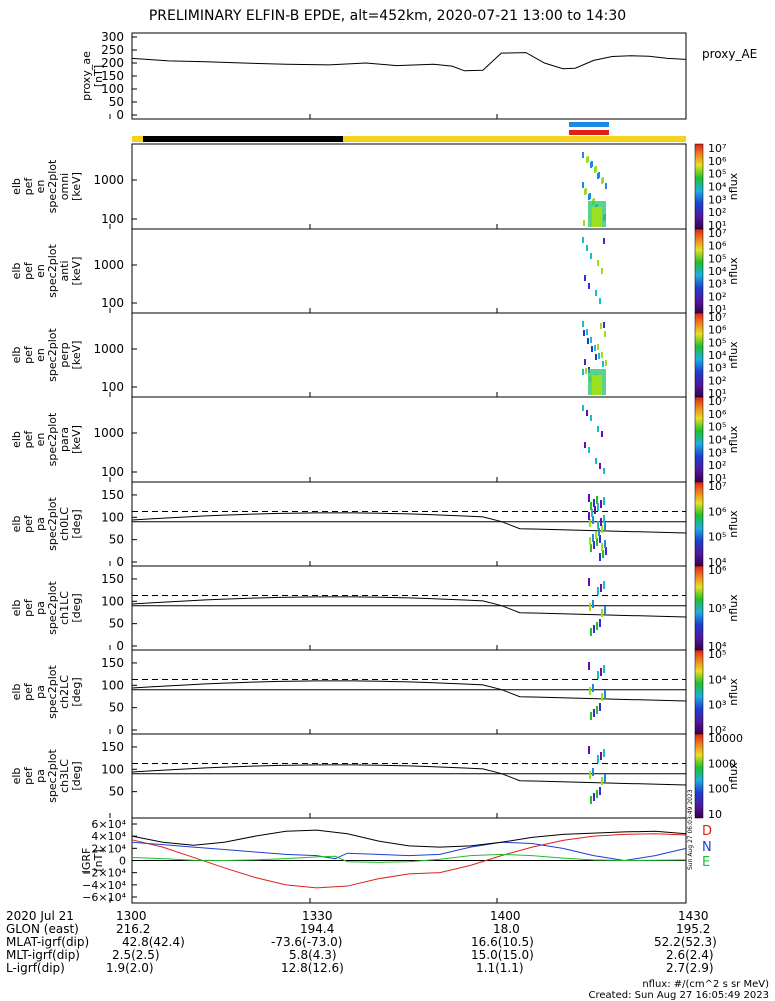  What do you see at coordinates (112, 50) in the screenshot?
I see `ytick-label: 250` at bounding box center [112, 50].